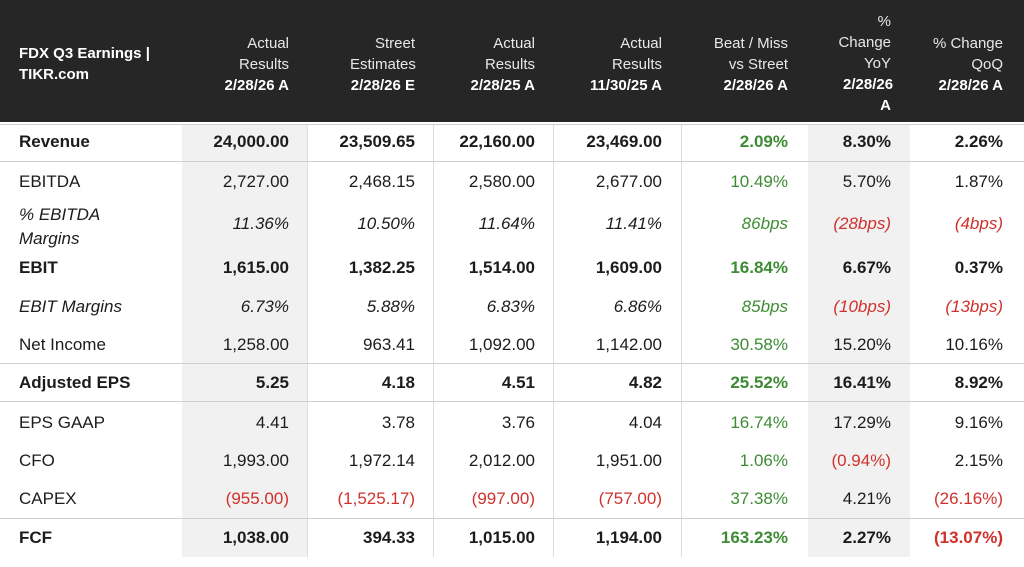 The image size is (1024, 567). What do you see at coordinates (497, 141) in the screenshot?
I see `table-cell: 22,160.00` at bounding box center [497, 141].